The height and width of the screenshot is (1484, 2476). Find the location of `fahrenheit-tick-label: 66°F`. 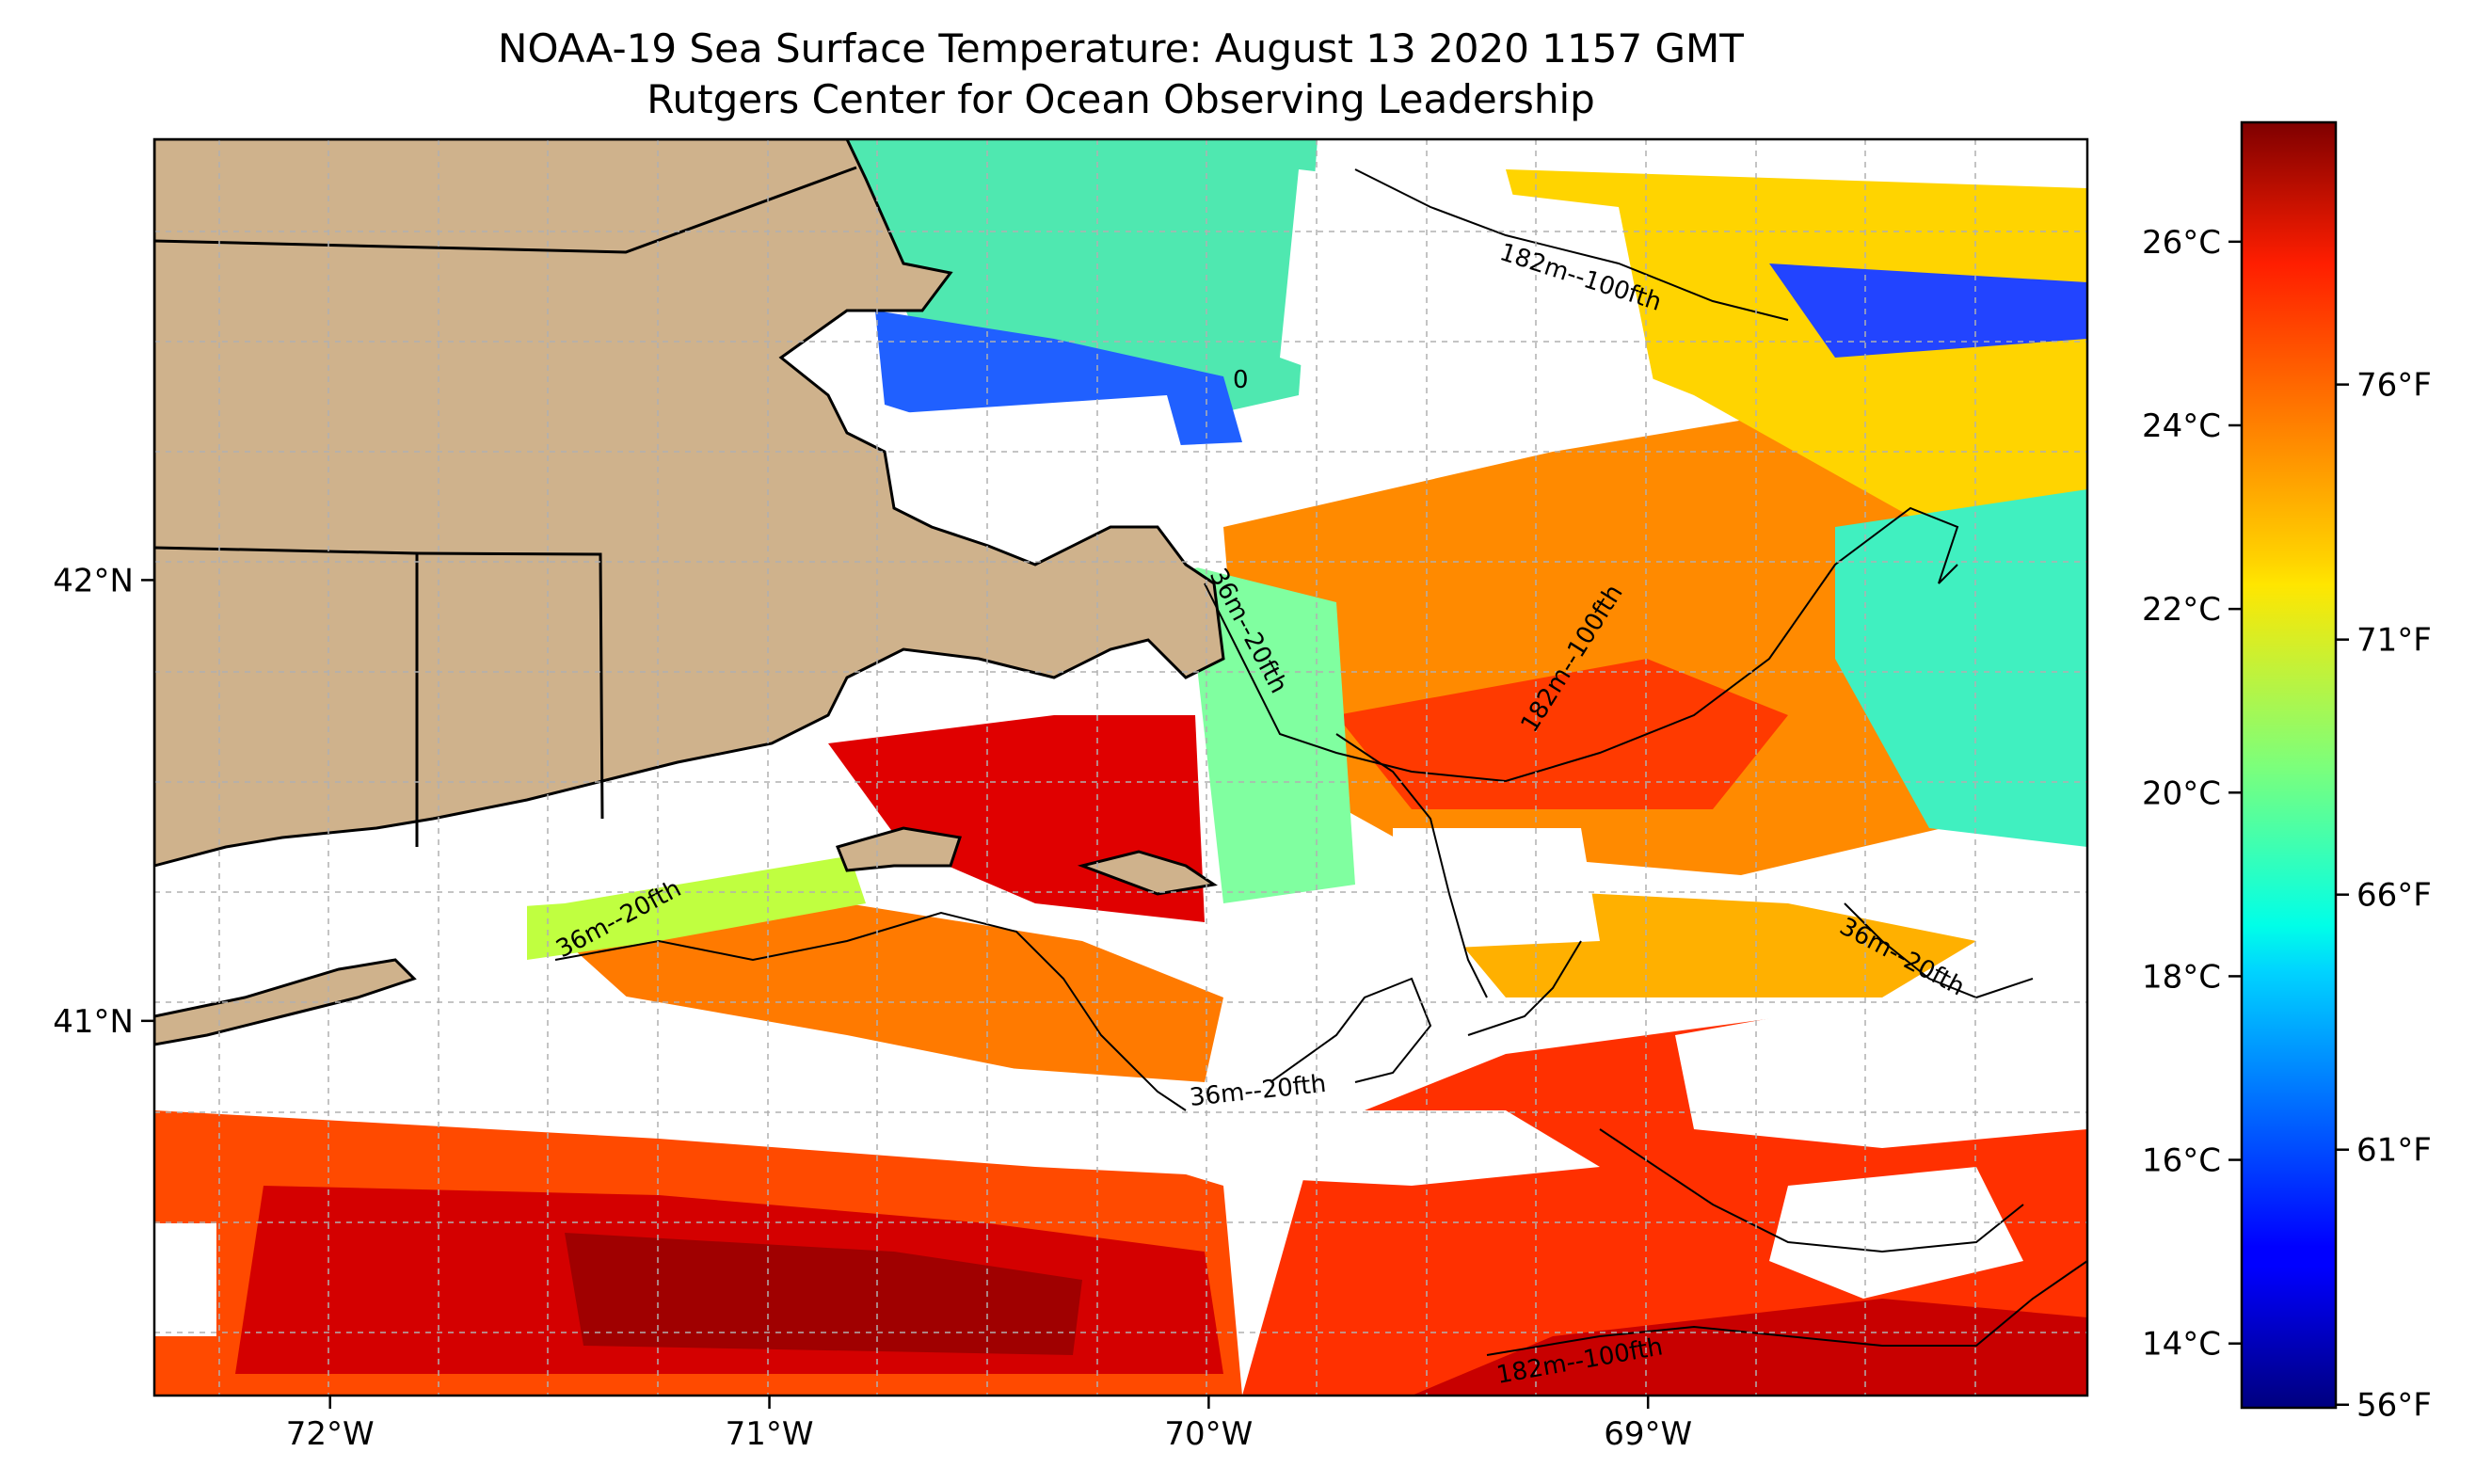

fahrenheit-tick-label: 66°F is located at coordinates (2394, 896).